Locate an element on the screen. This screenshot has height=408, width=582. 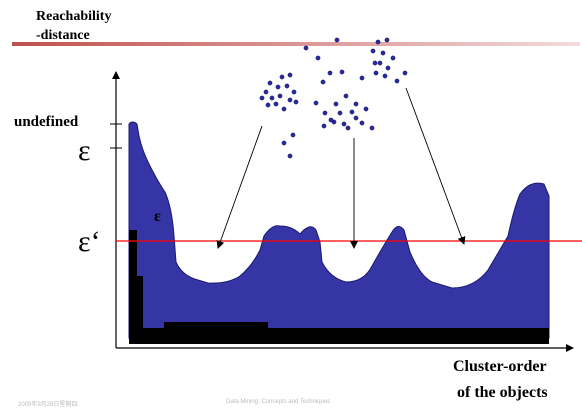
x-axis-title-line1: Cluster-order is located at coordinates (500, 366).